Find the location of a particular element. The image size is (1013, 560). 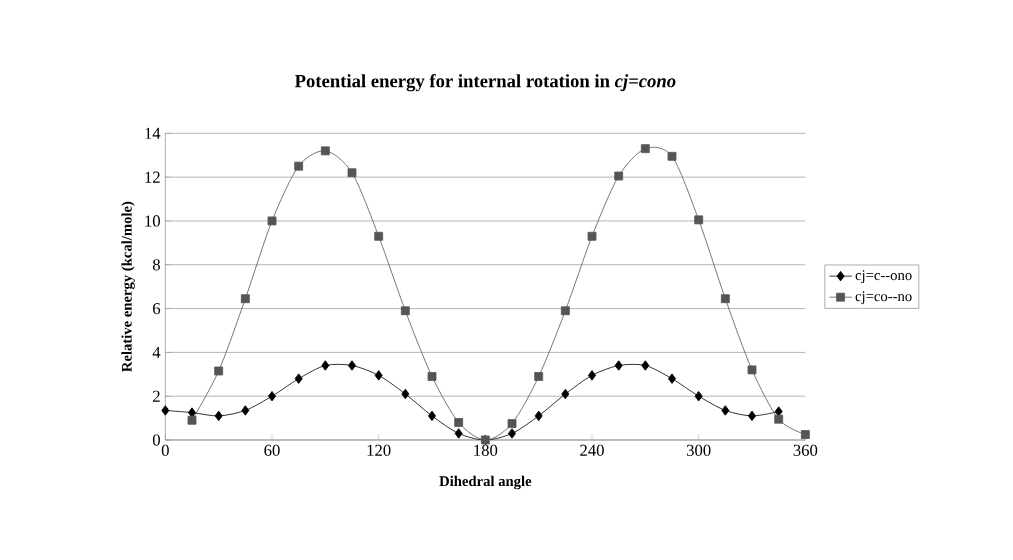

x-tick-label: 300 is located at coordinates (698, 450).